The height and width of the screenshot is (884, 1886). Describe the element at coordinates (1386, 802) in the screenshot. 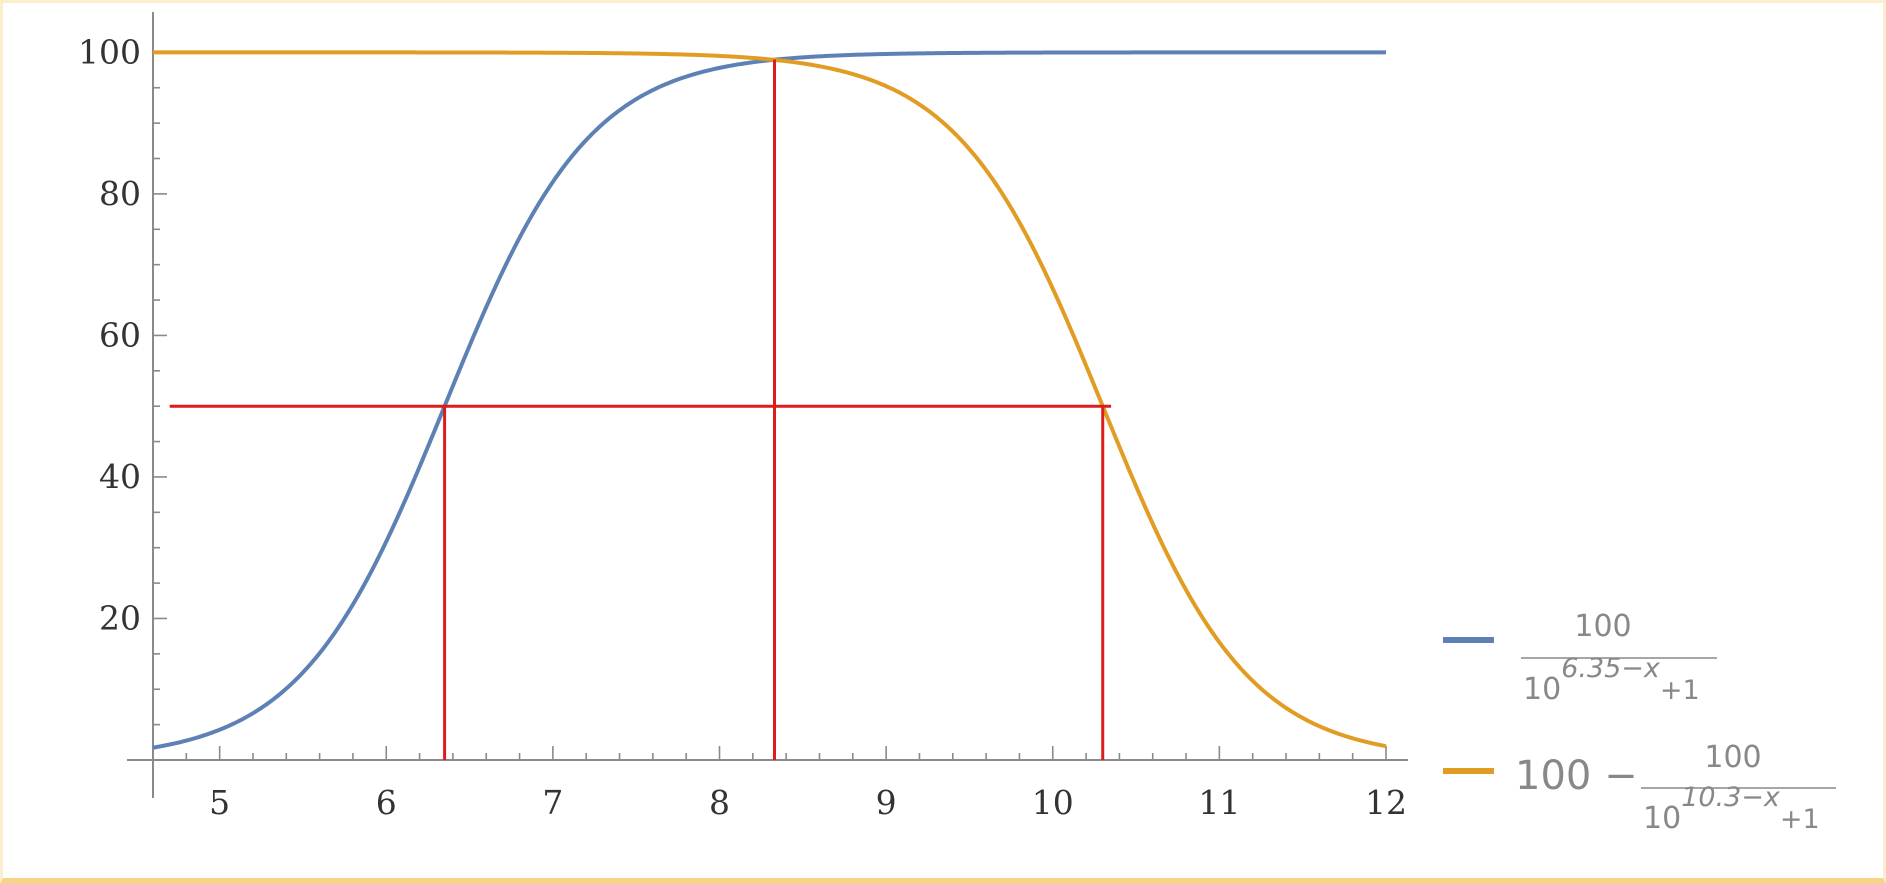

I see `x-tick-label: 12` at that location.